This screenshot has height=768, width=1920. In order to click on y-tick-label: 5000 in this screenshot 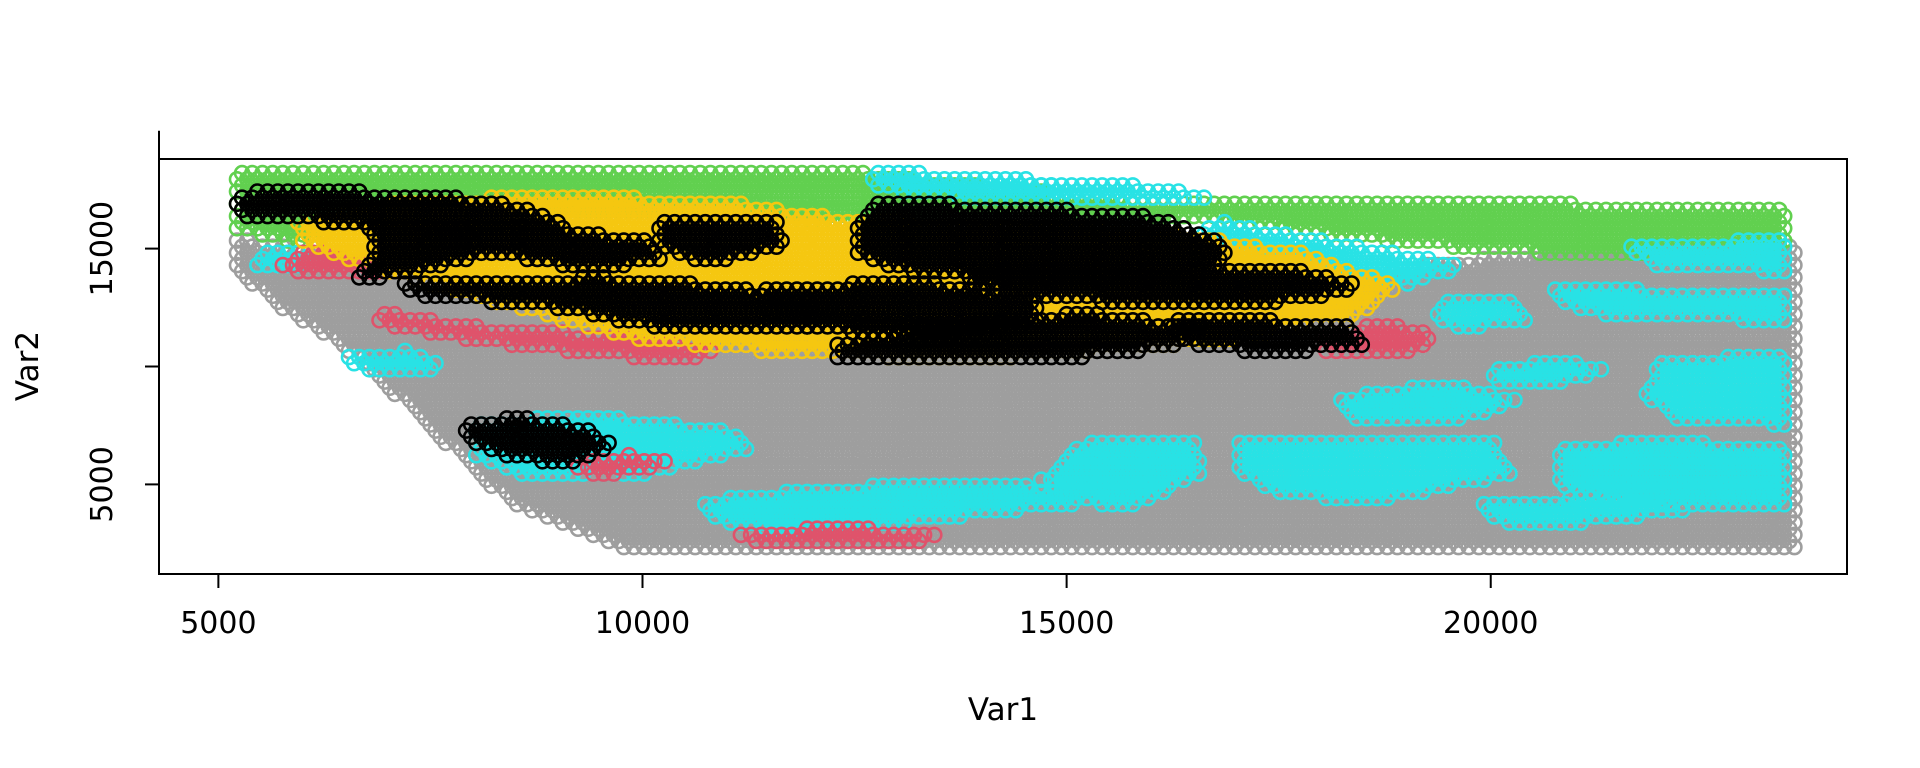, I will do `click(102, 484)`.